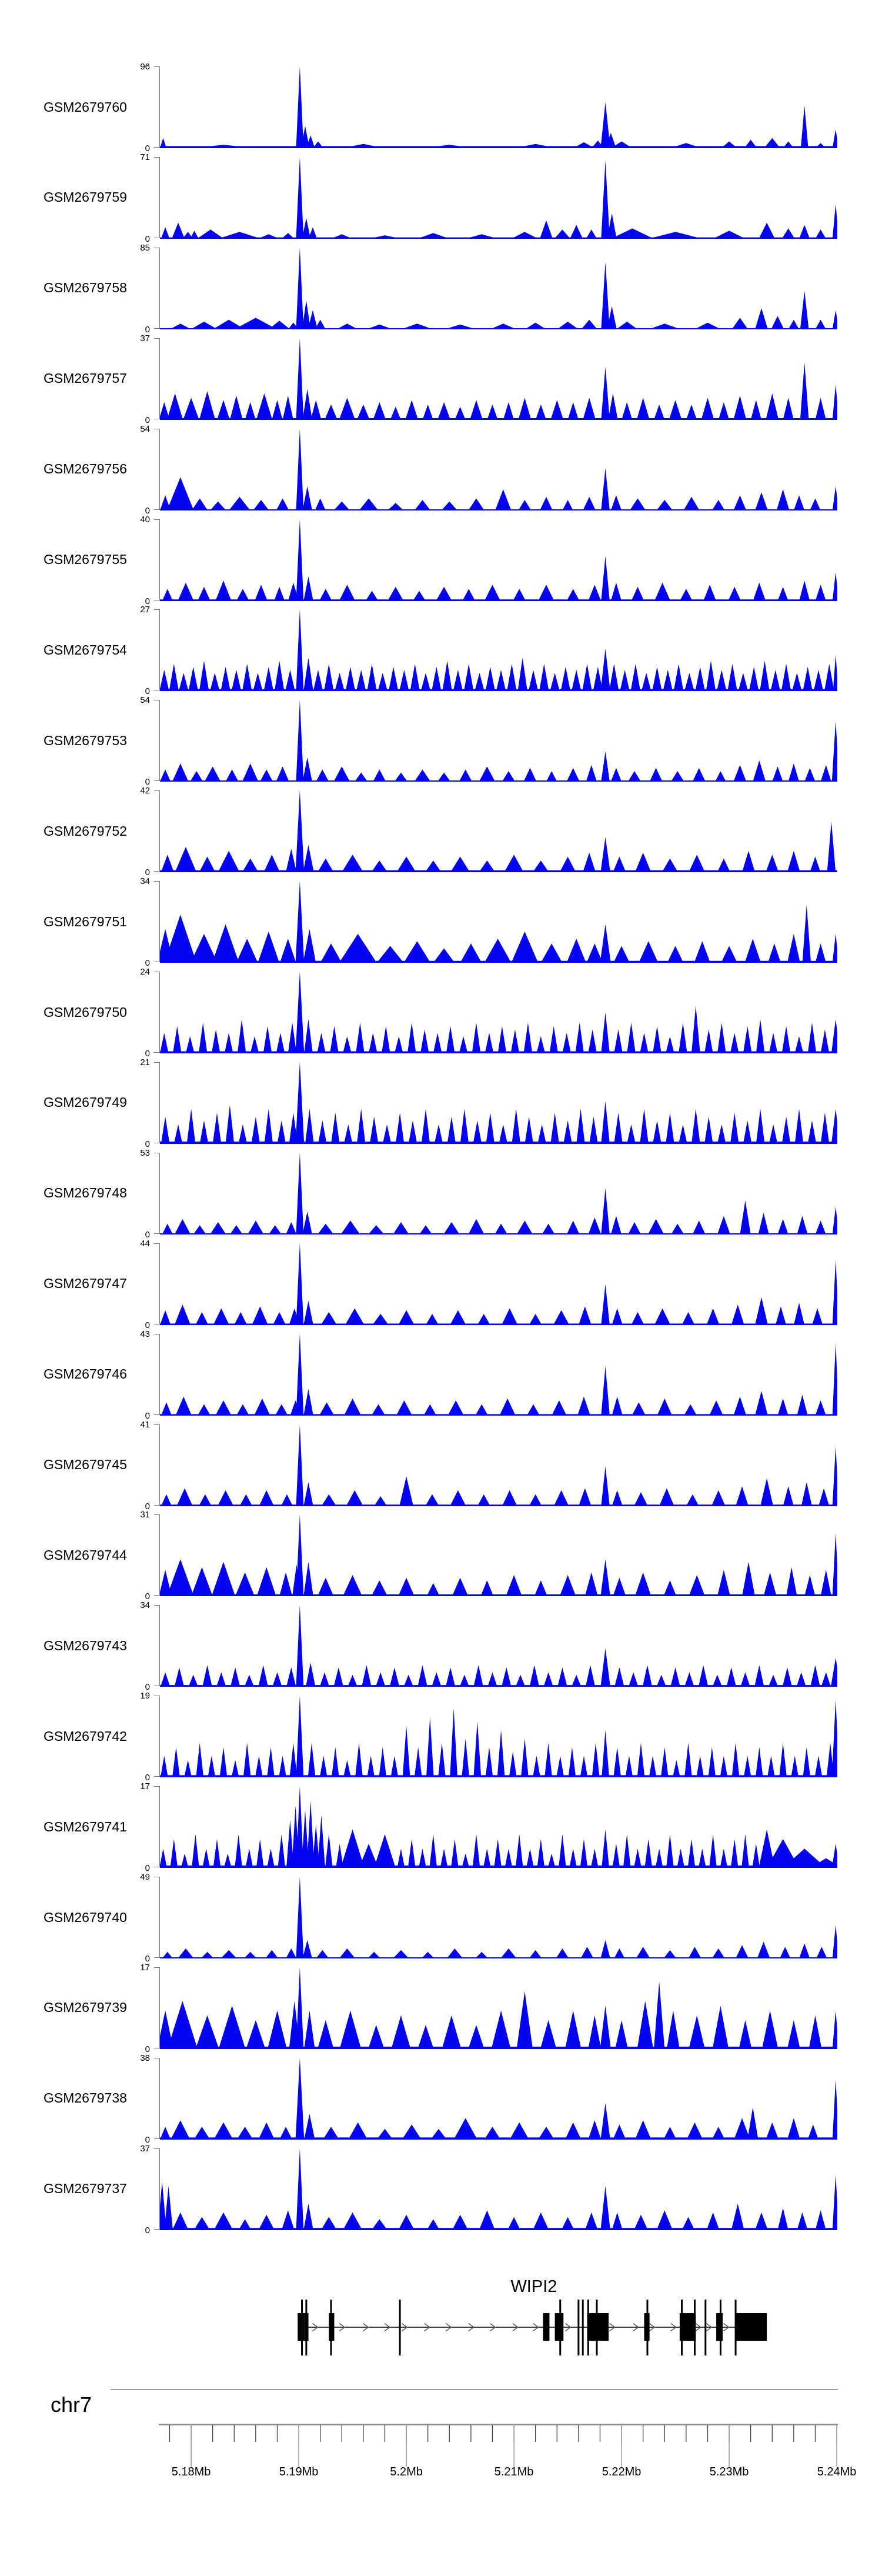 The width and height of the screenshot is (882, 2576). I want to click on track-label: GSM2679757, so click(85, 378).